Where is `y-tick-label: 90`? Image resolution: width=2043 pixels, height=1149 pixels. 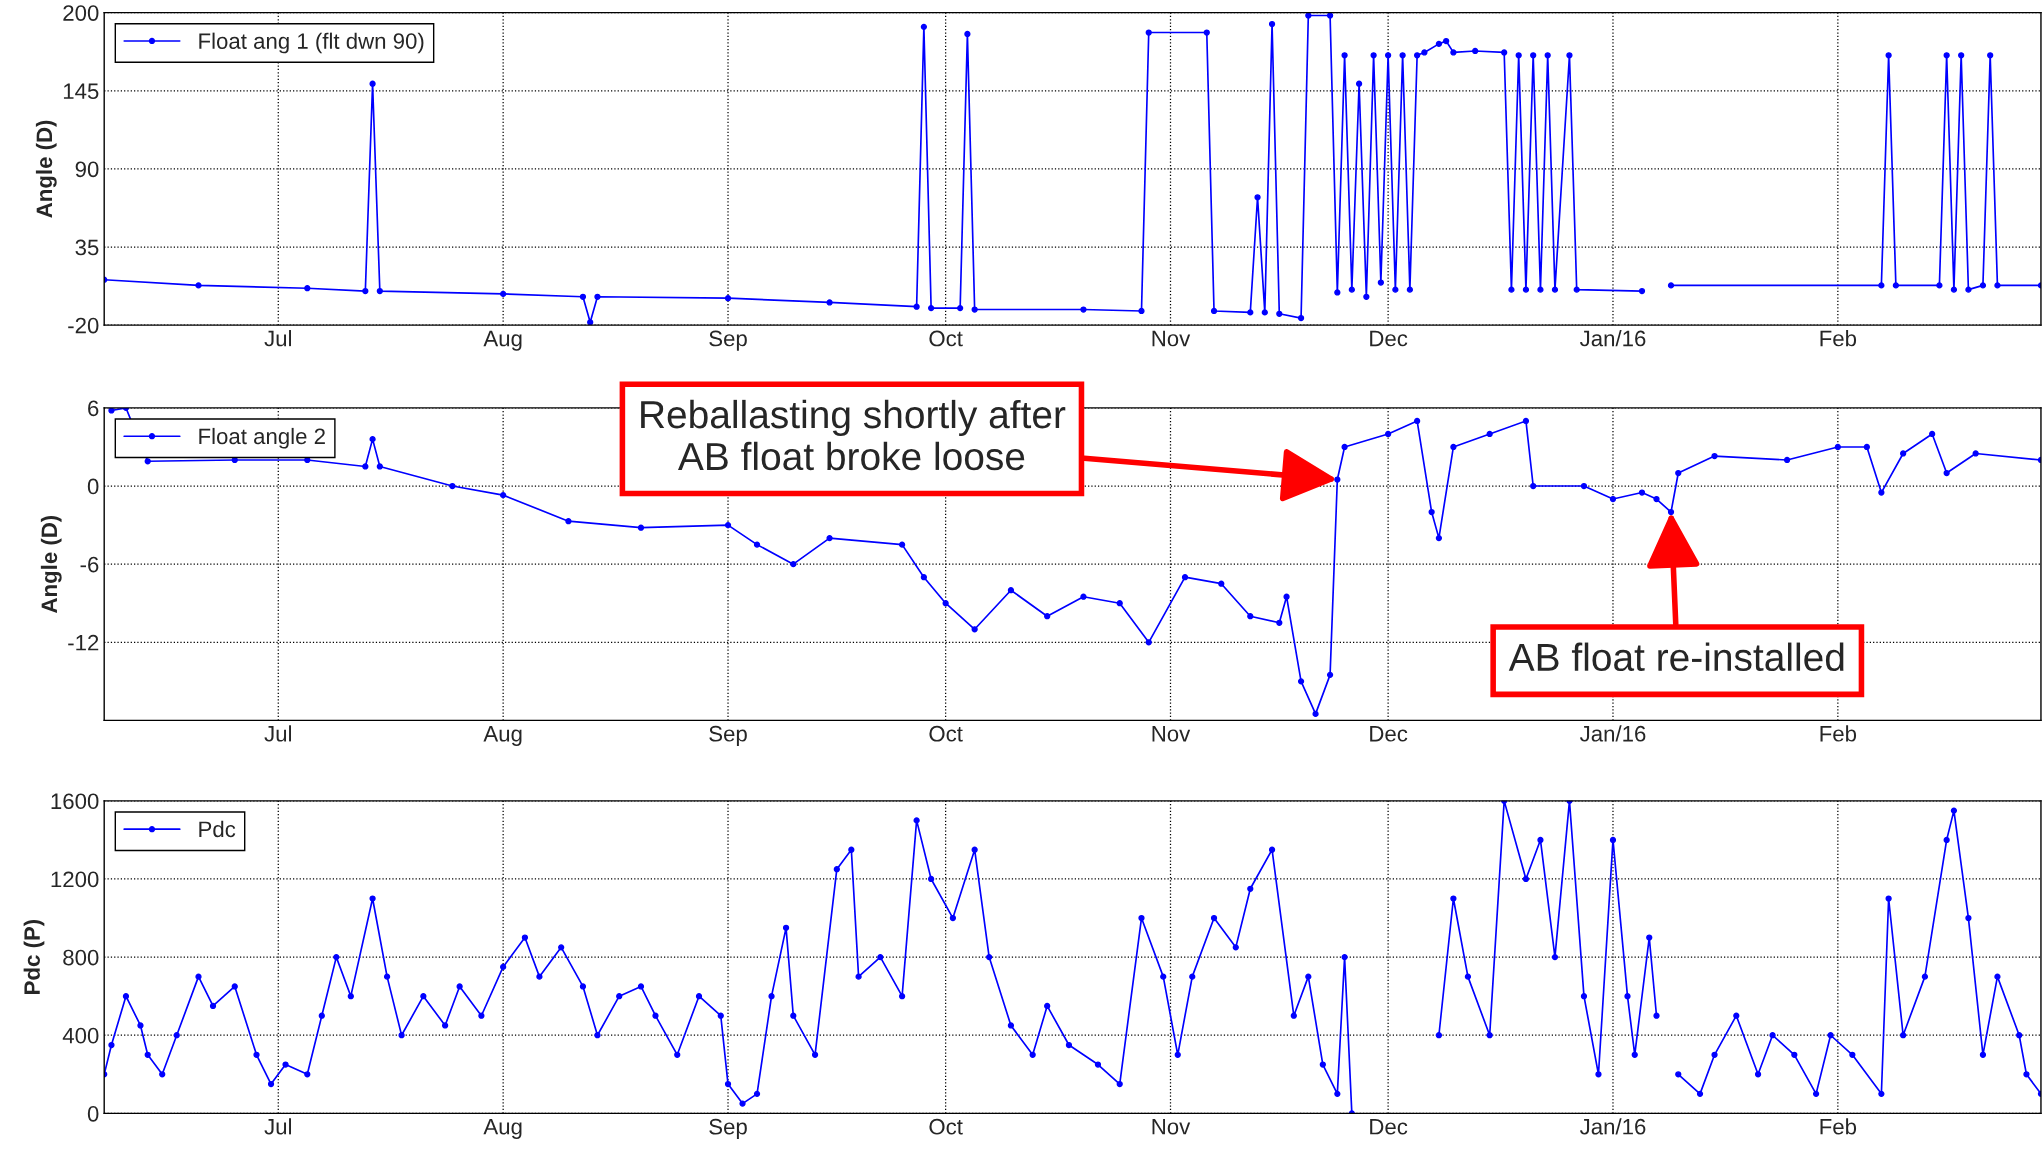 y-tick-label: 90 is located at coordinates (87, 169).